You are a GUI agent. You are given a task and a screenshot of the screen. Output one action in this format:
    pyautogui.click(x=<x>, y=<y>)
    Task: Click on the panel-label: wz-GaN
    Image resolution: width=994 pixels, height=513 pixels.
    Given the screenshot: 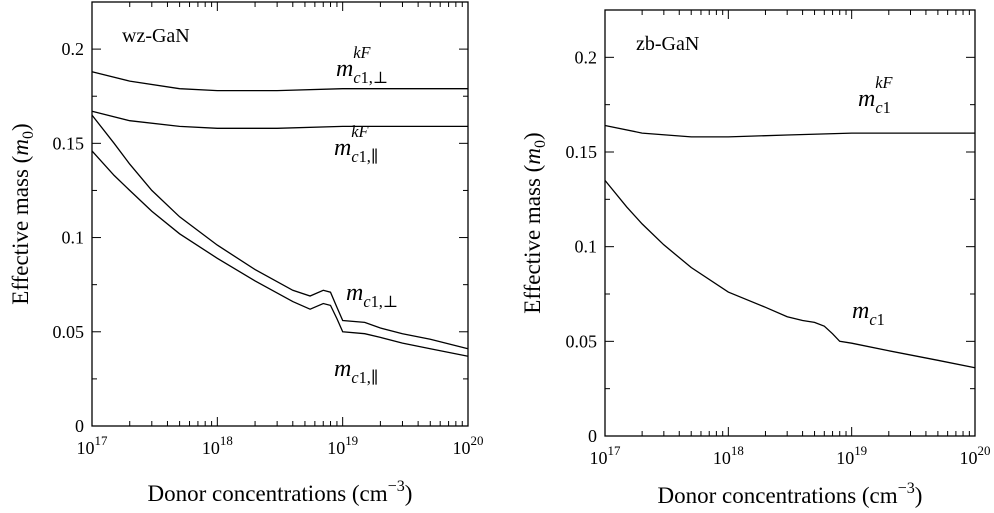 What is the action you would take?
    pyautogui.click(x=156, y=36)
    